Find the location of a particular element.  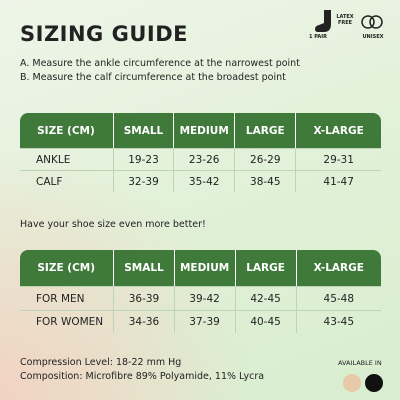

table-cell: 40-45 is located at coordinates (265, 321).